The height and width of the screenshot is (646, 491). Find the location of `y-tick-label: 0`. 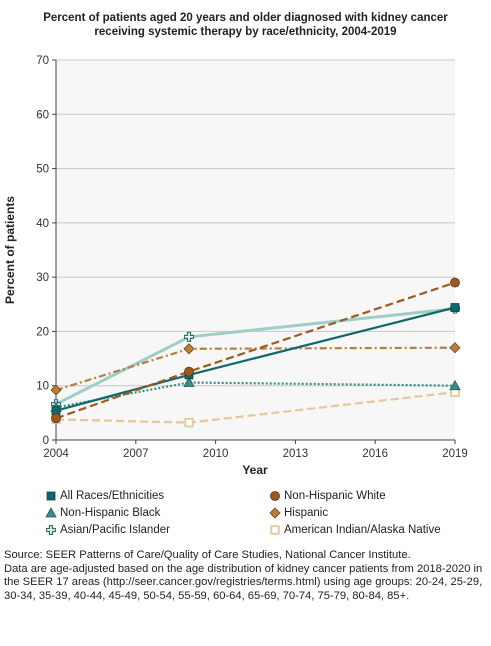

y-tick-label: 0 is located at coordinates (46, 441).